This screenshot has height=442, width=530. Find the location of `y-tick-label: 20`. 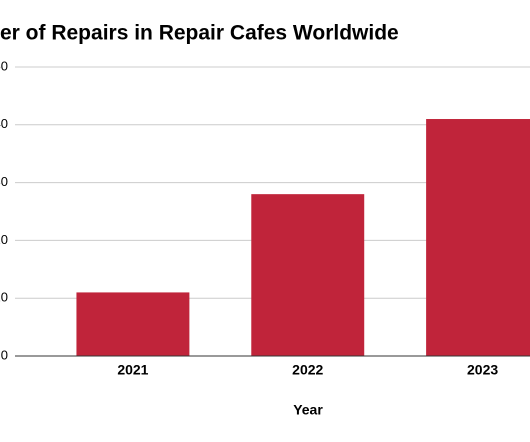

y-tick-label: 20 is located at coordinates (4, 239).